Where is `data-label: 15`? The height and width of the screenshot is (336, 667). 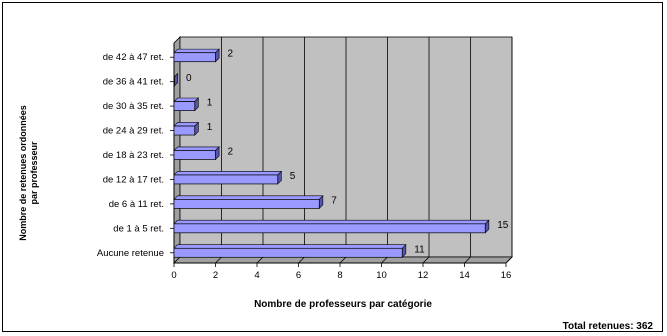
data-label: 15 is located at coordinates (503, 225).